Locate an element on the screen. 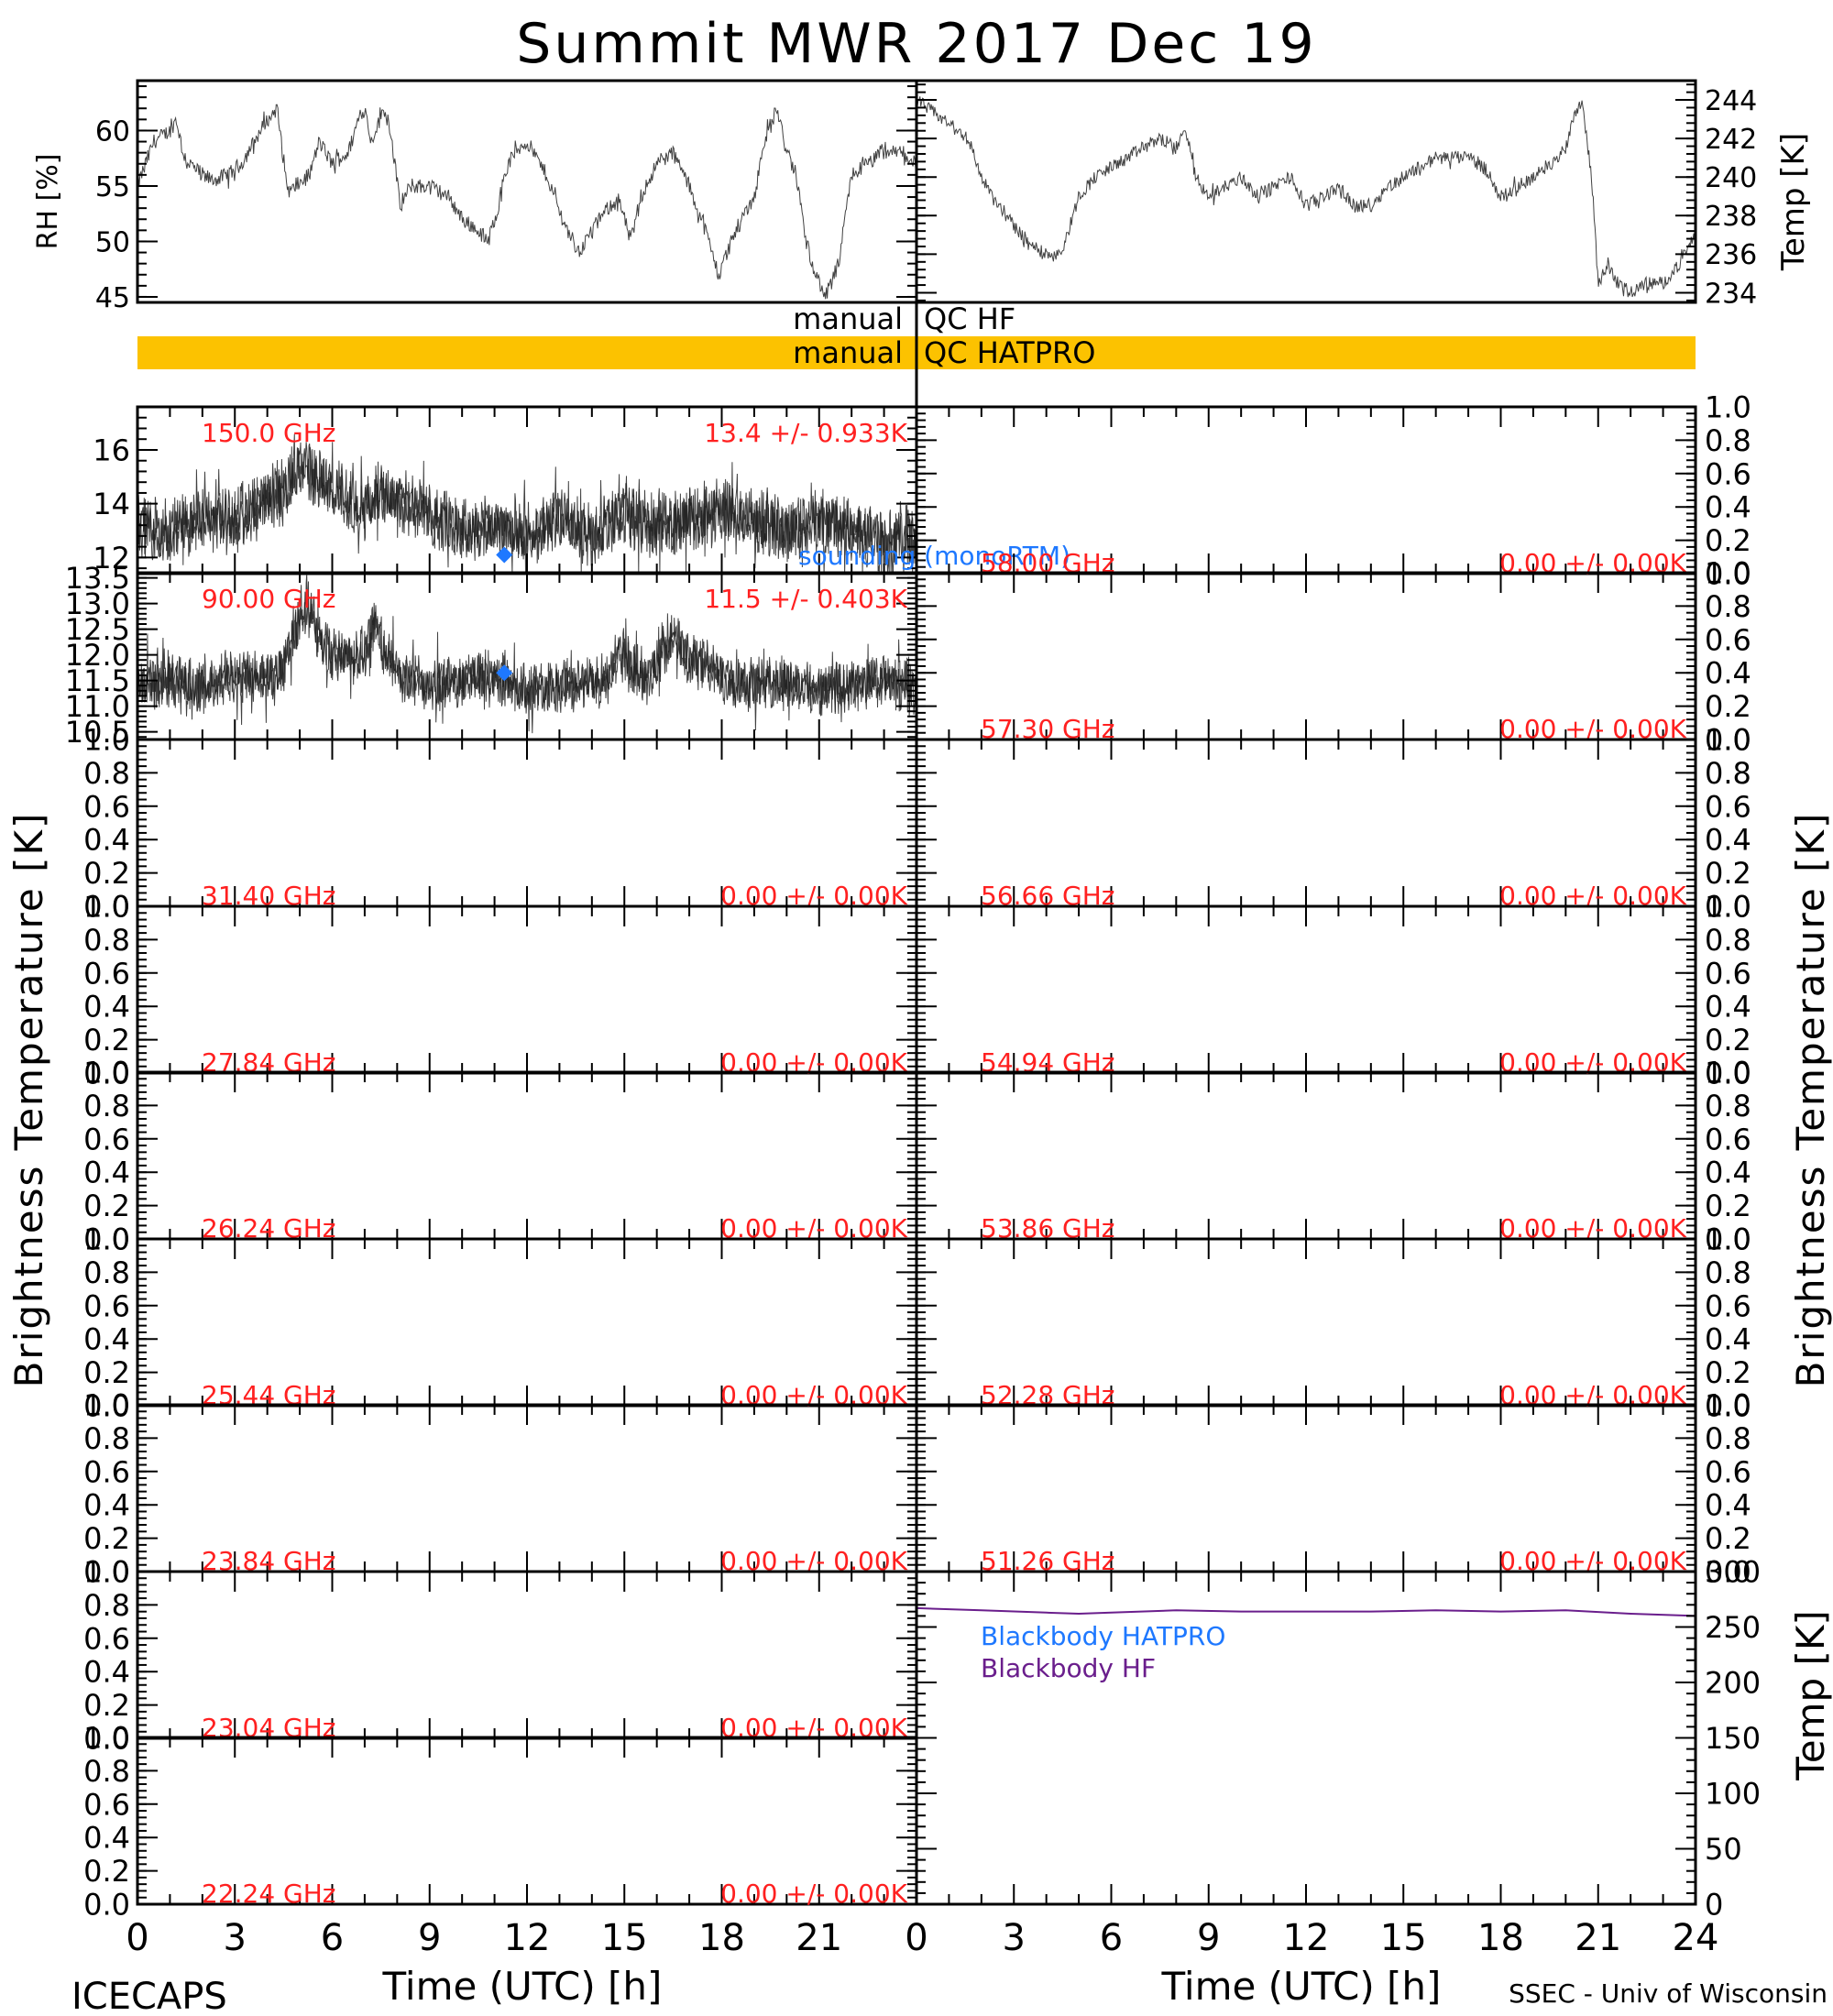 The width and height of the screenshot is (1833, 2016). x-tick-label-left: 21 is located at coordinates (819, 1938).